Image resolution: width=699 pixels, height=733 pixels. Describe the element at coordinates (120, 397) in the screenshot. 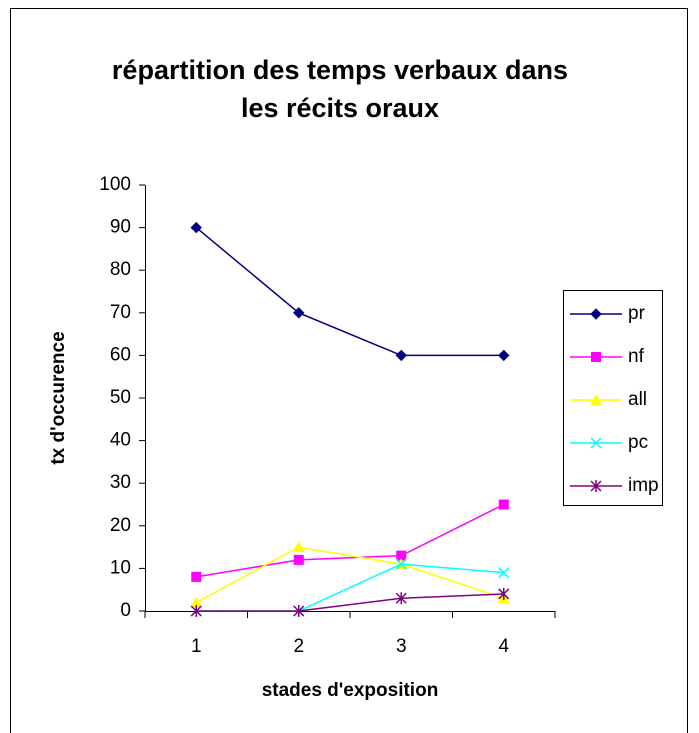

I see `y-tick-label: 50` at that location.